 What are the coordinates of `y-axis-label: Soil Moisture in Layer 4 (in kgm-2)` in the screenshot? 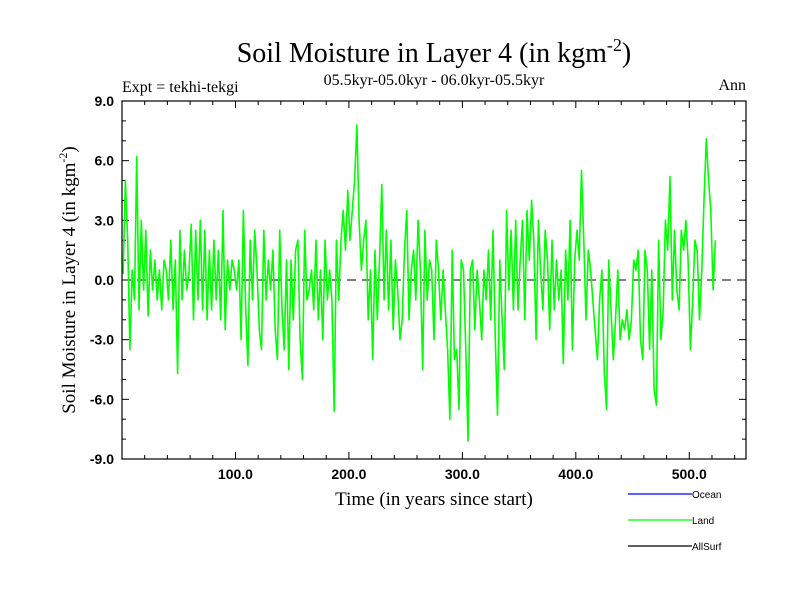 It's located at (68, 280).